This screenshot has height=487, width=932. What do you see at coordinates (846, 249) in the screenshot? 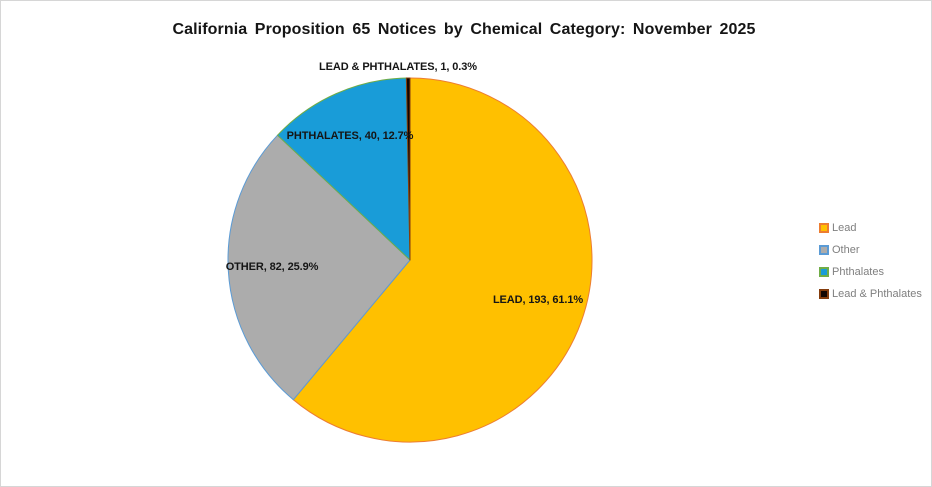
I see `legend-label: Other` at bounding box center [846, 249].